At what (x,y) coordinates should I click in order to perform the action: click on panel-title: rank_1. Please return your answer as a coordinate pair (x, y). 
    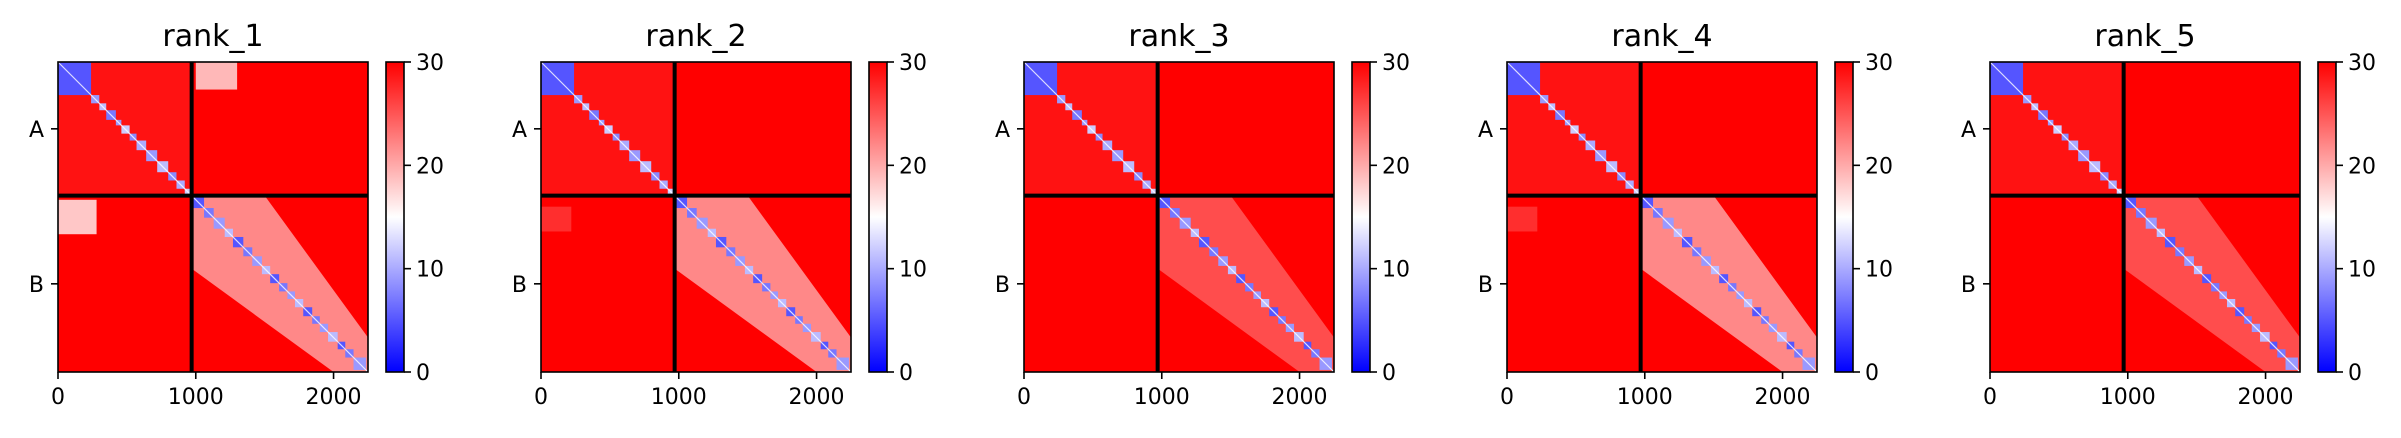
    Looking at the image, I should click on (212, 36).